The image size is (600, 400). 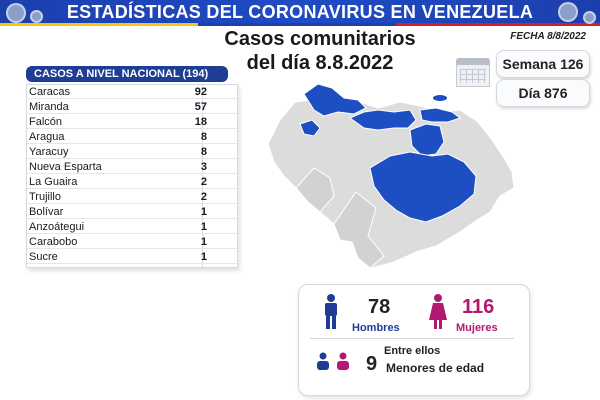 I want to click on map-state-anzoategui, so click(x=427, y=140).